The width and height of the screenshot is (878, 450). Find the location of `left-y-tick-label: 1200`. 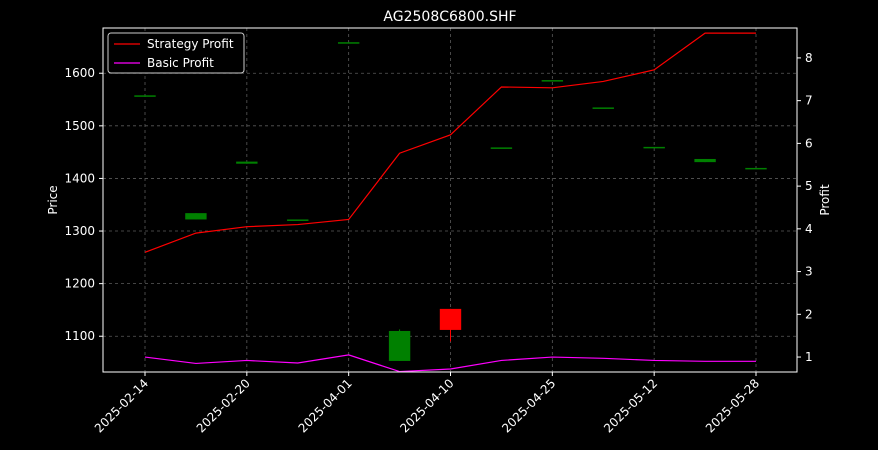

left-y-tick-label: 1200 is located at coordinates (79, 284).